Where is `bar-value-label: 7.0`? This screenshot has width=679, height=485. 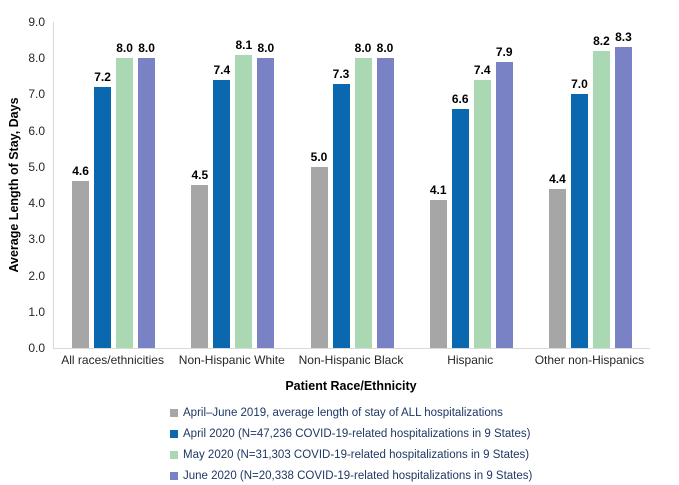 bar-value-label: 7.0 is located at coordinates (579, 84).